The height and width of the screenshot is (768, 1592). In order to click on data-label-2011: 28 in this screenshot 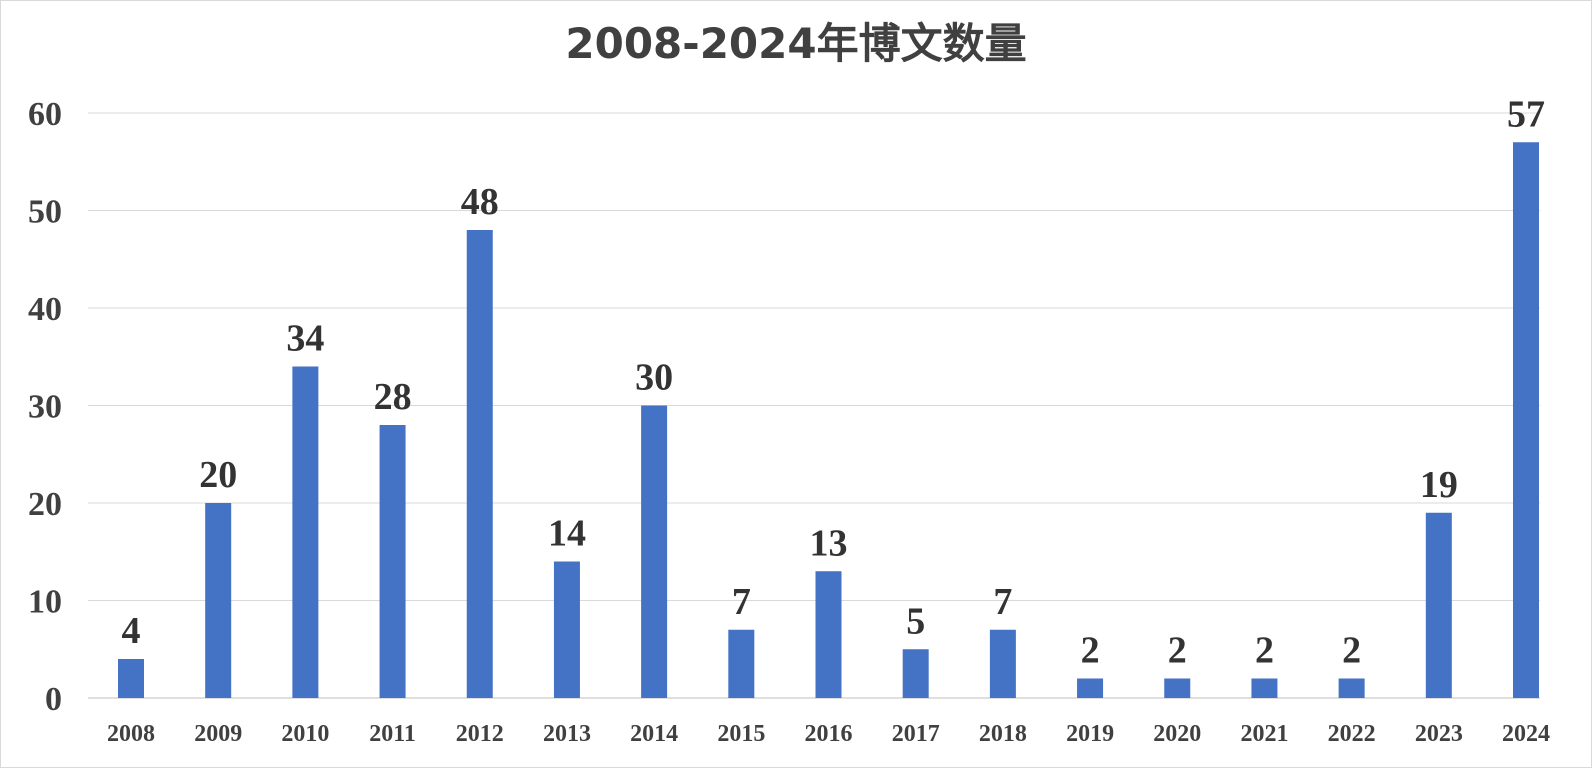, I will do `click(393, 397)`.